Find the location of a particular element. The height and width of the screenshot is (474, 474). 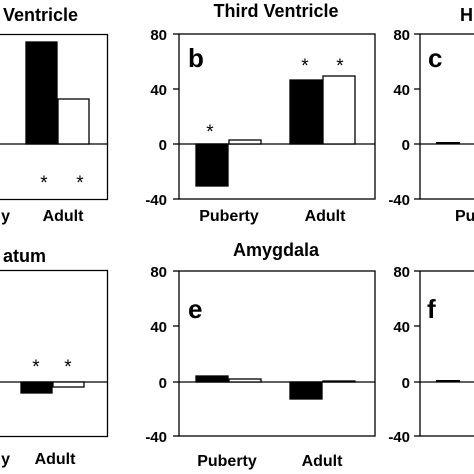

panel-striatum: atum * * y Adult is located at coordinates (54, 357).